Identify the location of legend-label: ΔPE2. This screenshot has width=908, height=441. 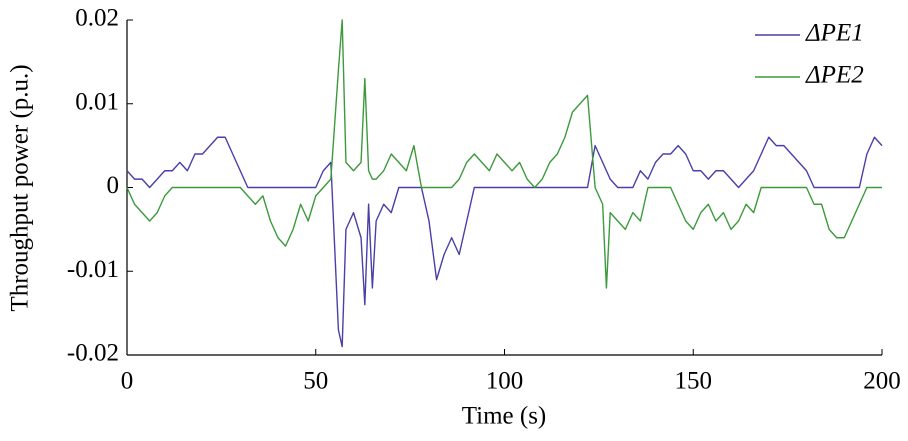
(834, 75).